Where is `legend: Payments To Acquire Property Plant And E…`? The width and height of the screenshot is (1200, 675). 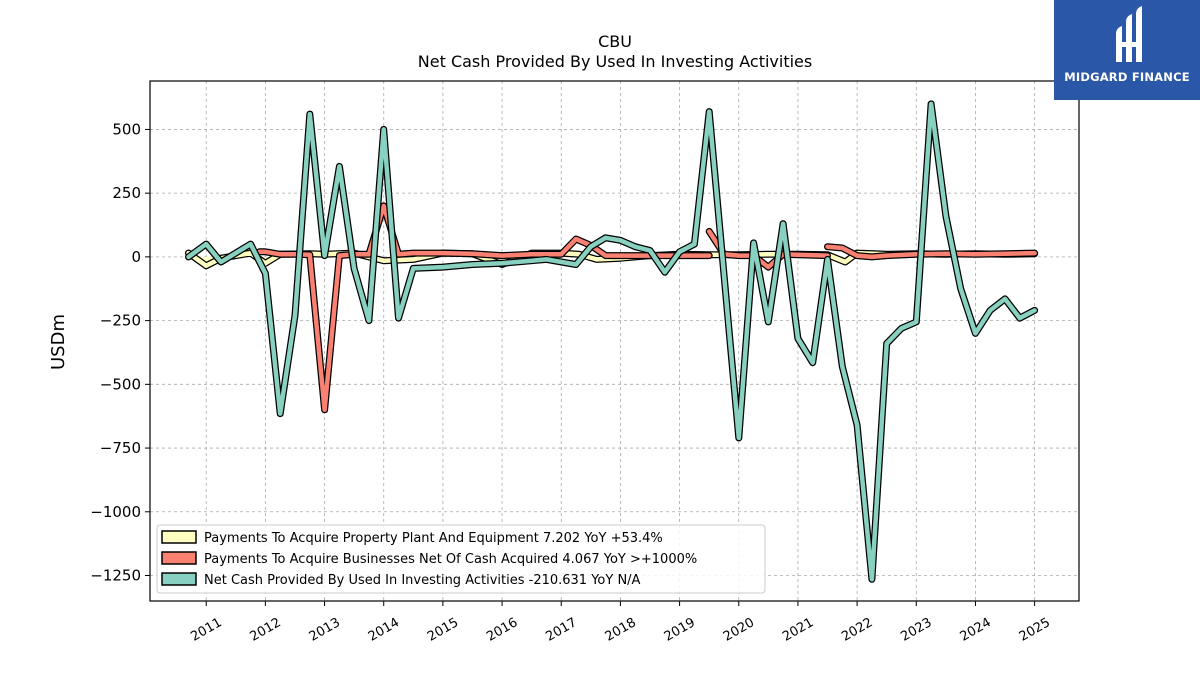
legend: Payments To Acquire Property Plant And E… is located at coordinates (461, 559).